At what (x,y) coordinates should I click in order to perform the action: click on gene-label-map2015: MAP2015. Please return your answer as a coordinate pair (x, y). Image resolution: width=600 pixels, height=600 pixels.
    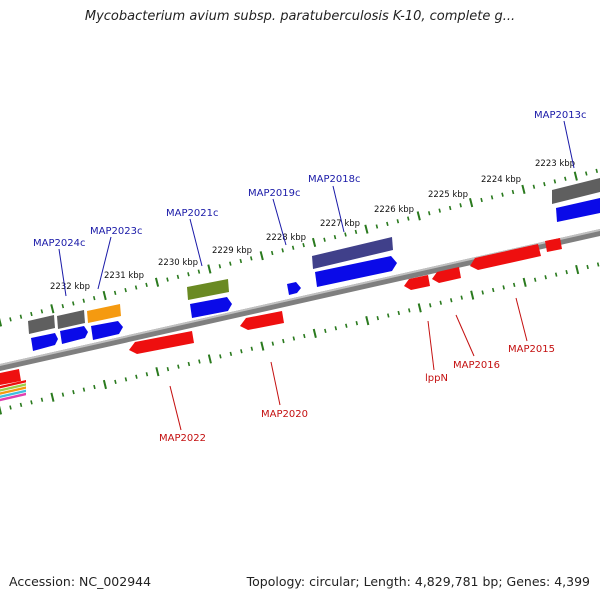
    Looking at the image, I should click on (531, 349).